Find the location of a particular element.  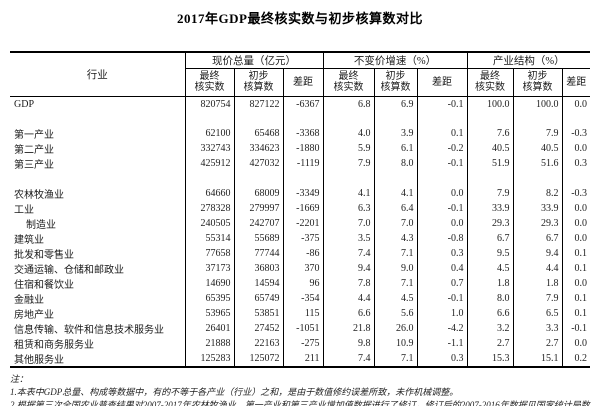

row-label: 其他服务业 is located at coordinates (39, 360).